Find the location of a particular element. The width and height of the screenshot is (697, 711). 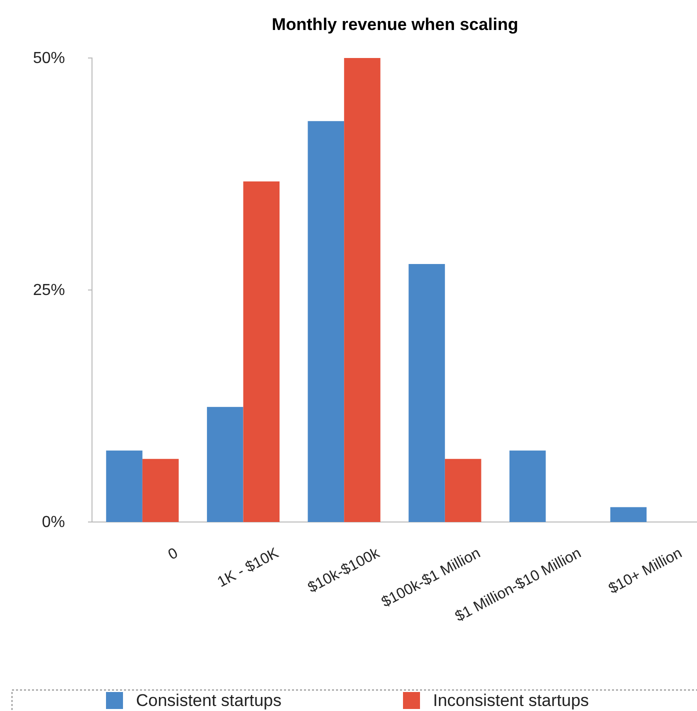

y-tick-label: 0% is located at coordinates (53, 523).